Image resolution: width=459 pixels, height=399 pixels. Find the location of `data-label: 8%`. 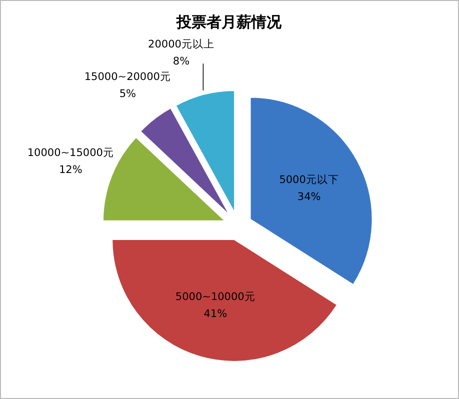

data-label: 8% is located at coordinates (181, 62).